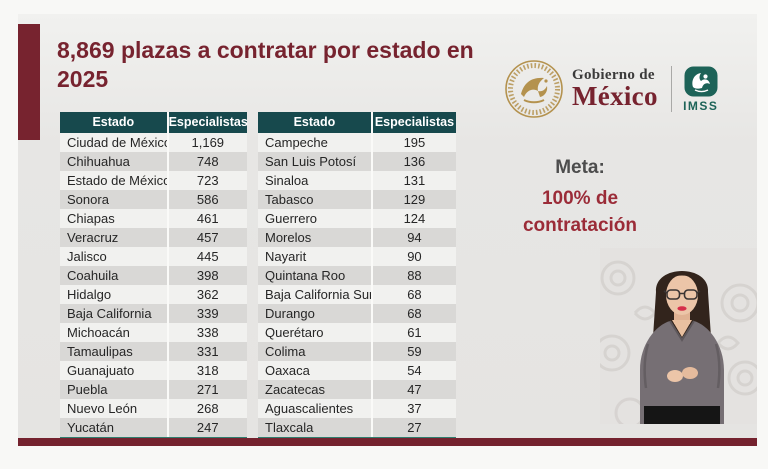  Describe the element at coordinates (294, 332) in the screenshot. I see `state-name-cell: Querétaro` at that location.